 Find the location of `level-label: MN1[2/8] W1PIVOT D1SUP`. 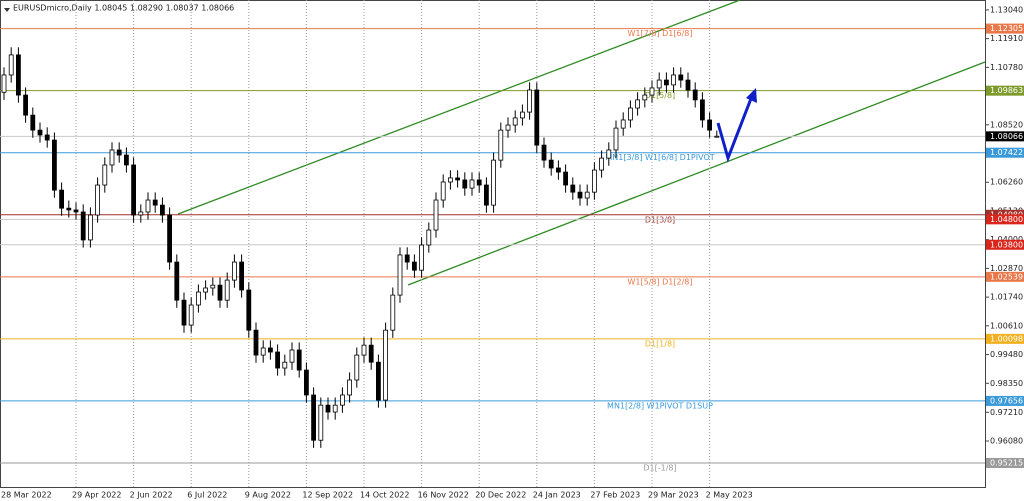

level-label: MN1[2/8] W1PIVOT D1SUP is located at coordinates (660, 405).